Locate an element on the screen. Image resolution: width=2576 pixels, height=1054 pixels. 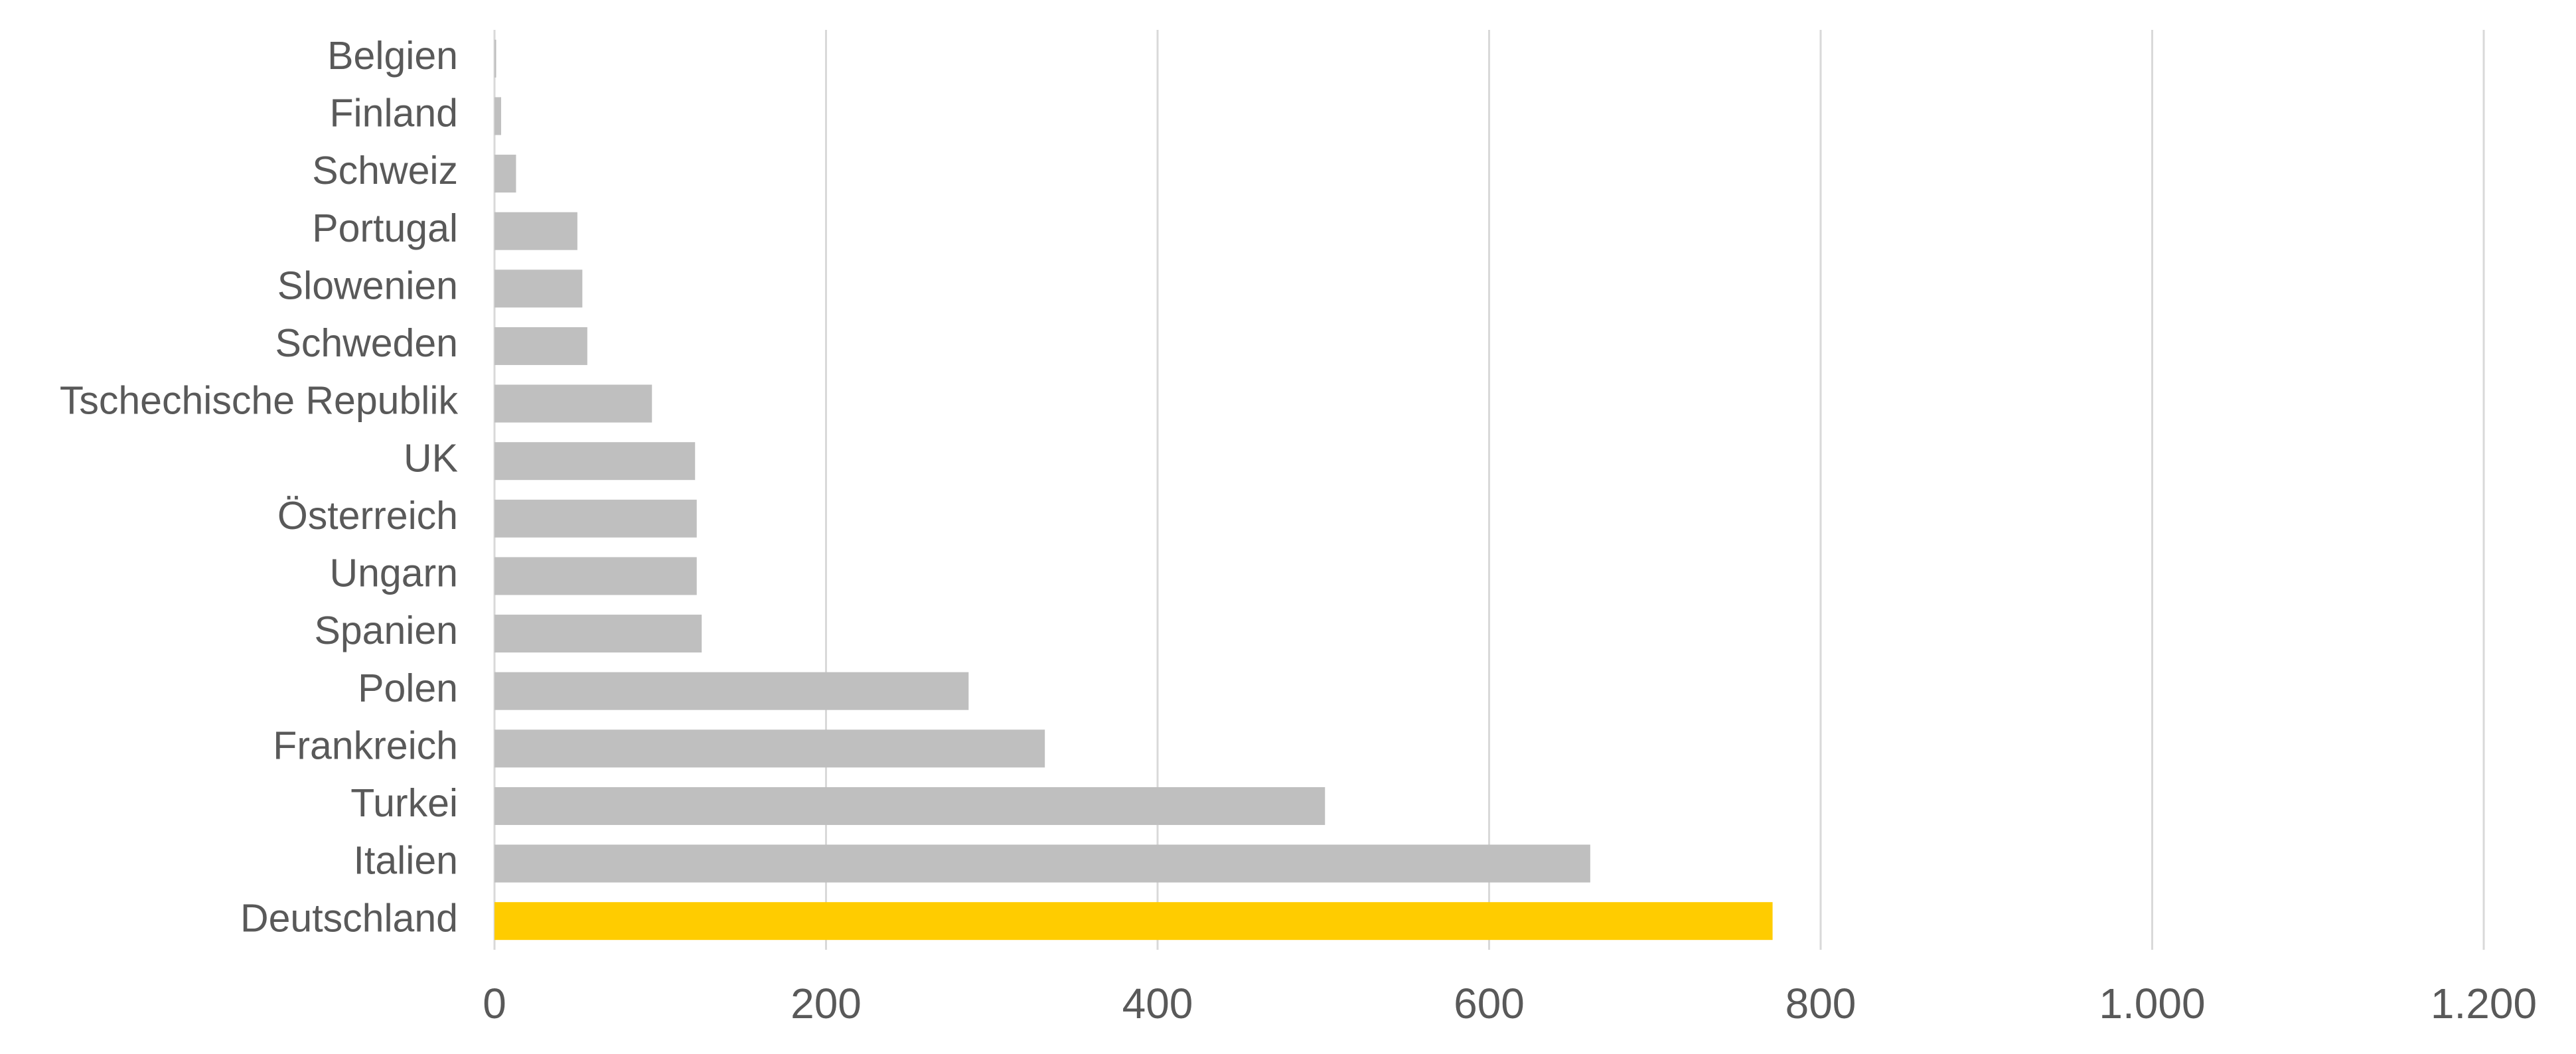
y-tick-label: Österreich is located at coordinates (367, 516).